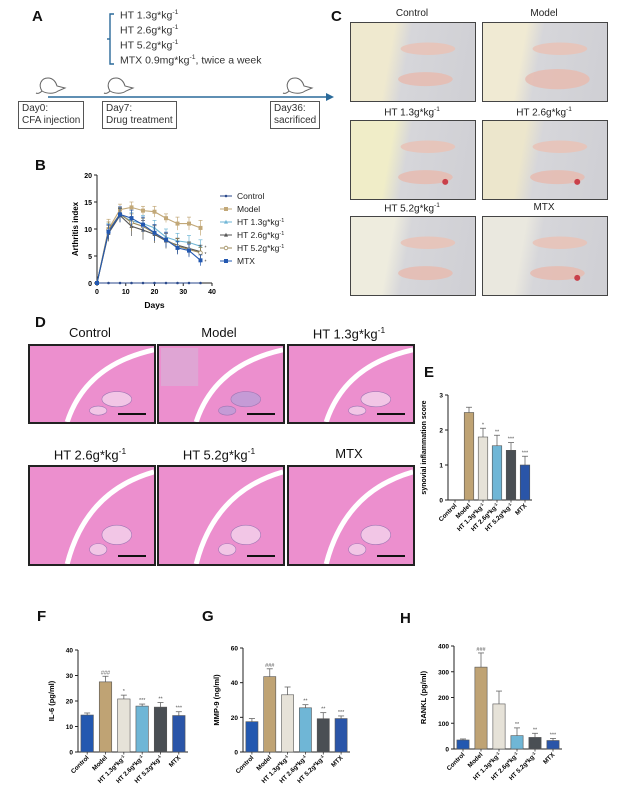 Image resolution: width=628 pixels, height=795 pixels. Describe the element at coordinates (443, 698) in the screenshot. I see `y-tick-label: 200` at that location.